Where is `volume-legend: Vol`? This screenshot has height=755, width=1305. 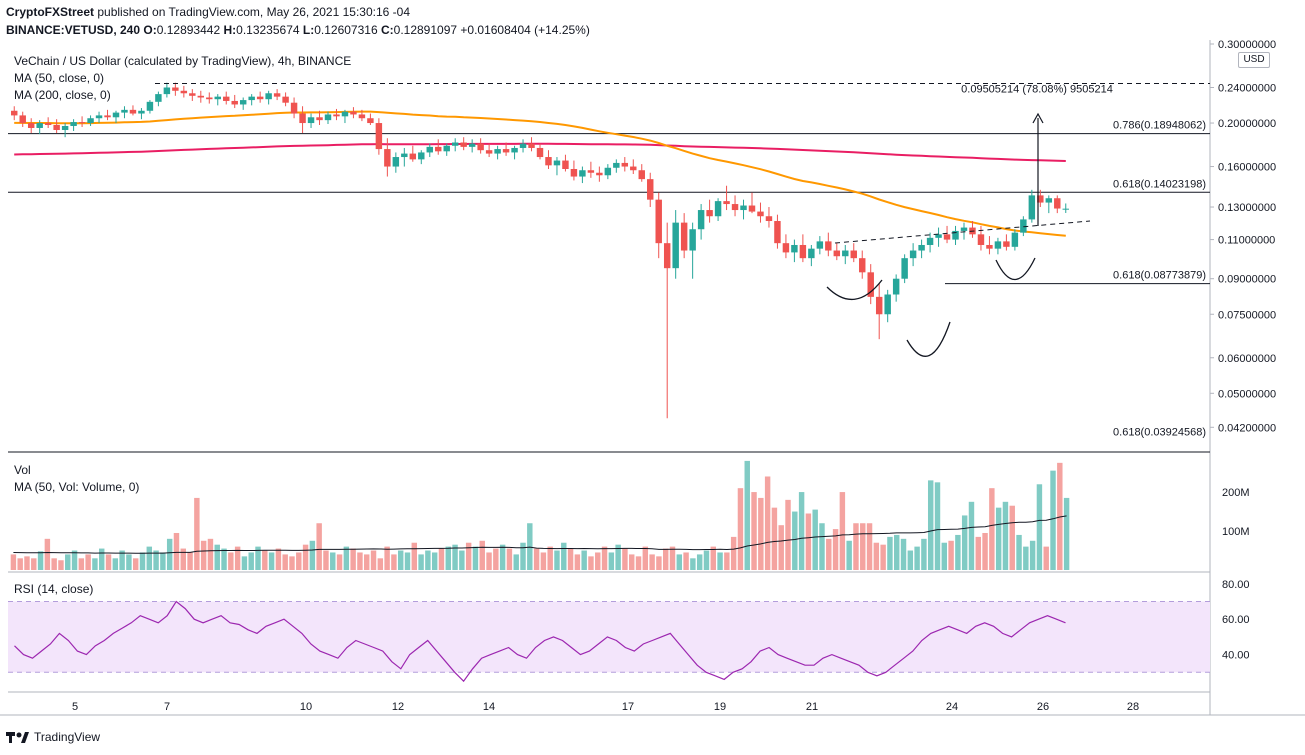 volume-legend: Vol is located at coordinates (22, 470).